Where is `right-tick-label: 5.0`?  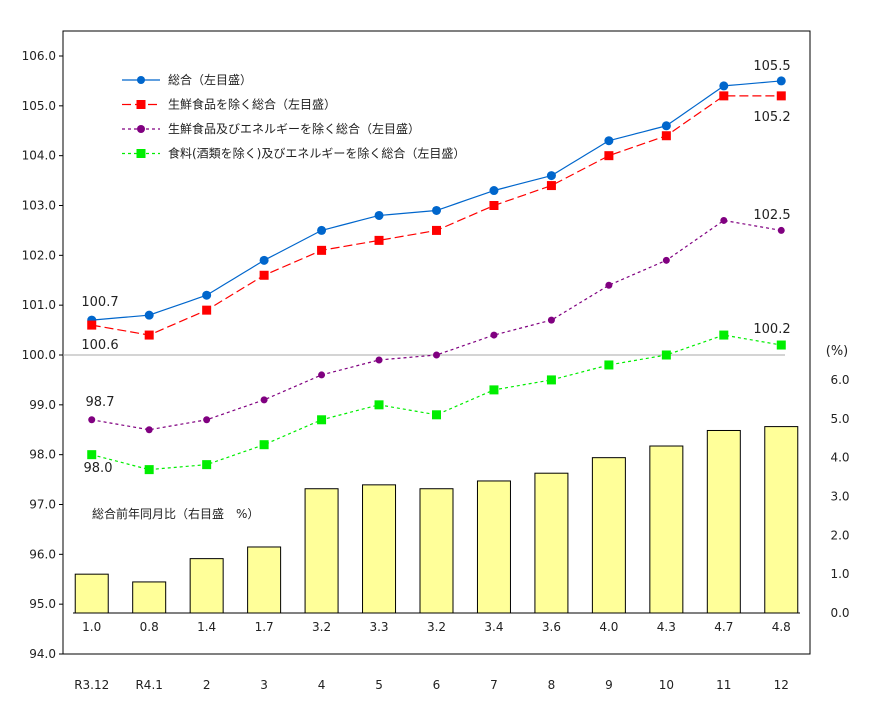
right-tick-label: 5.0 is located at coordinates (839, 419).